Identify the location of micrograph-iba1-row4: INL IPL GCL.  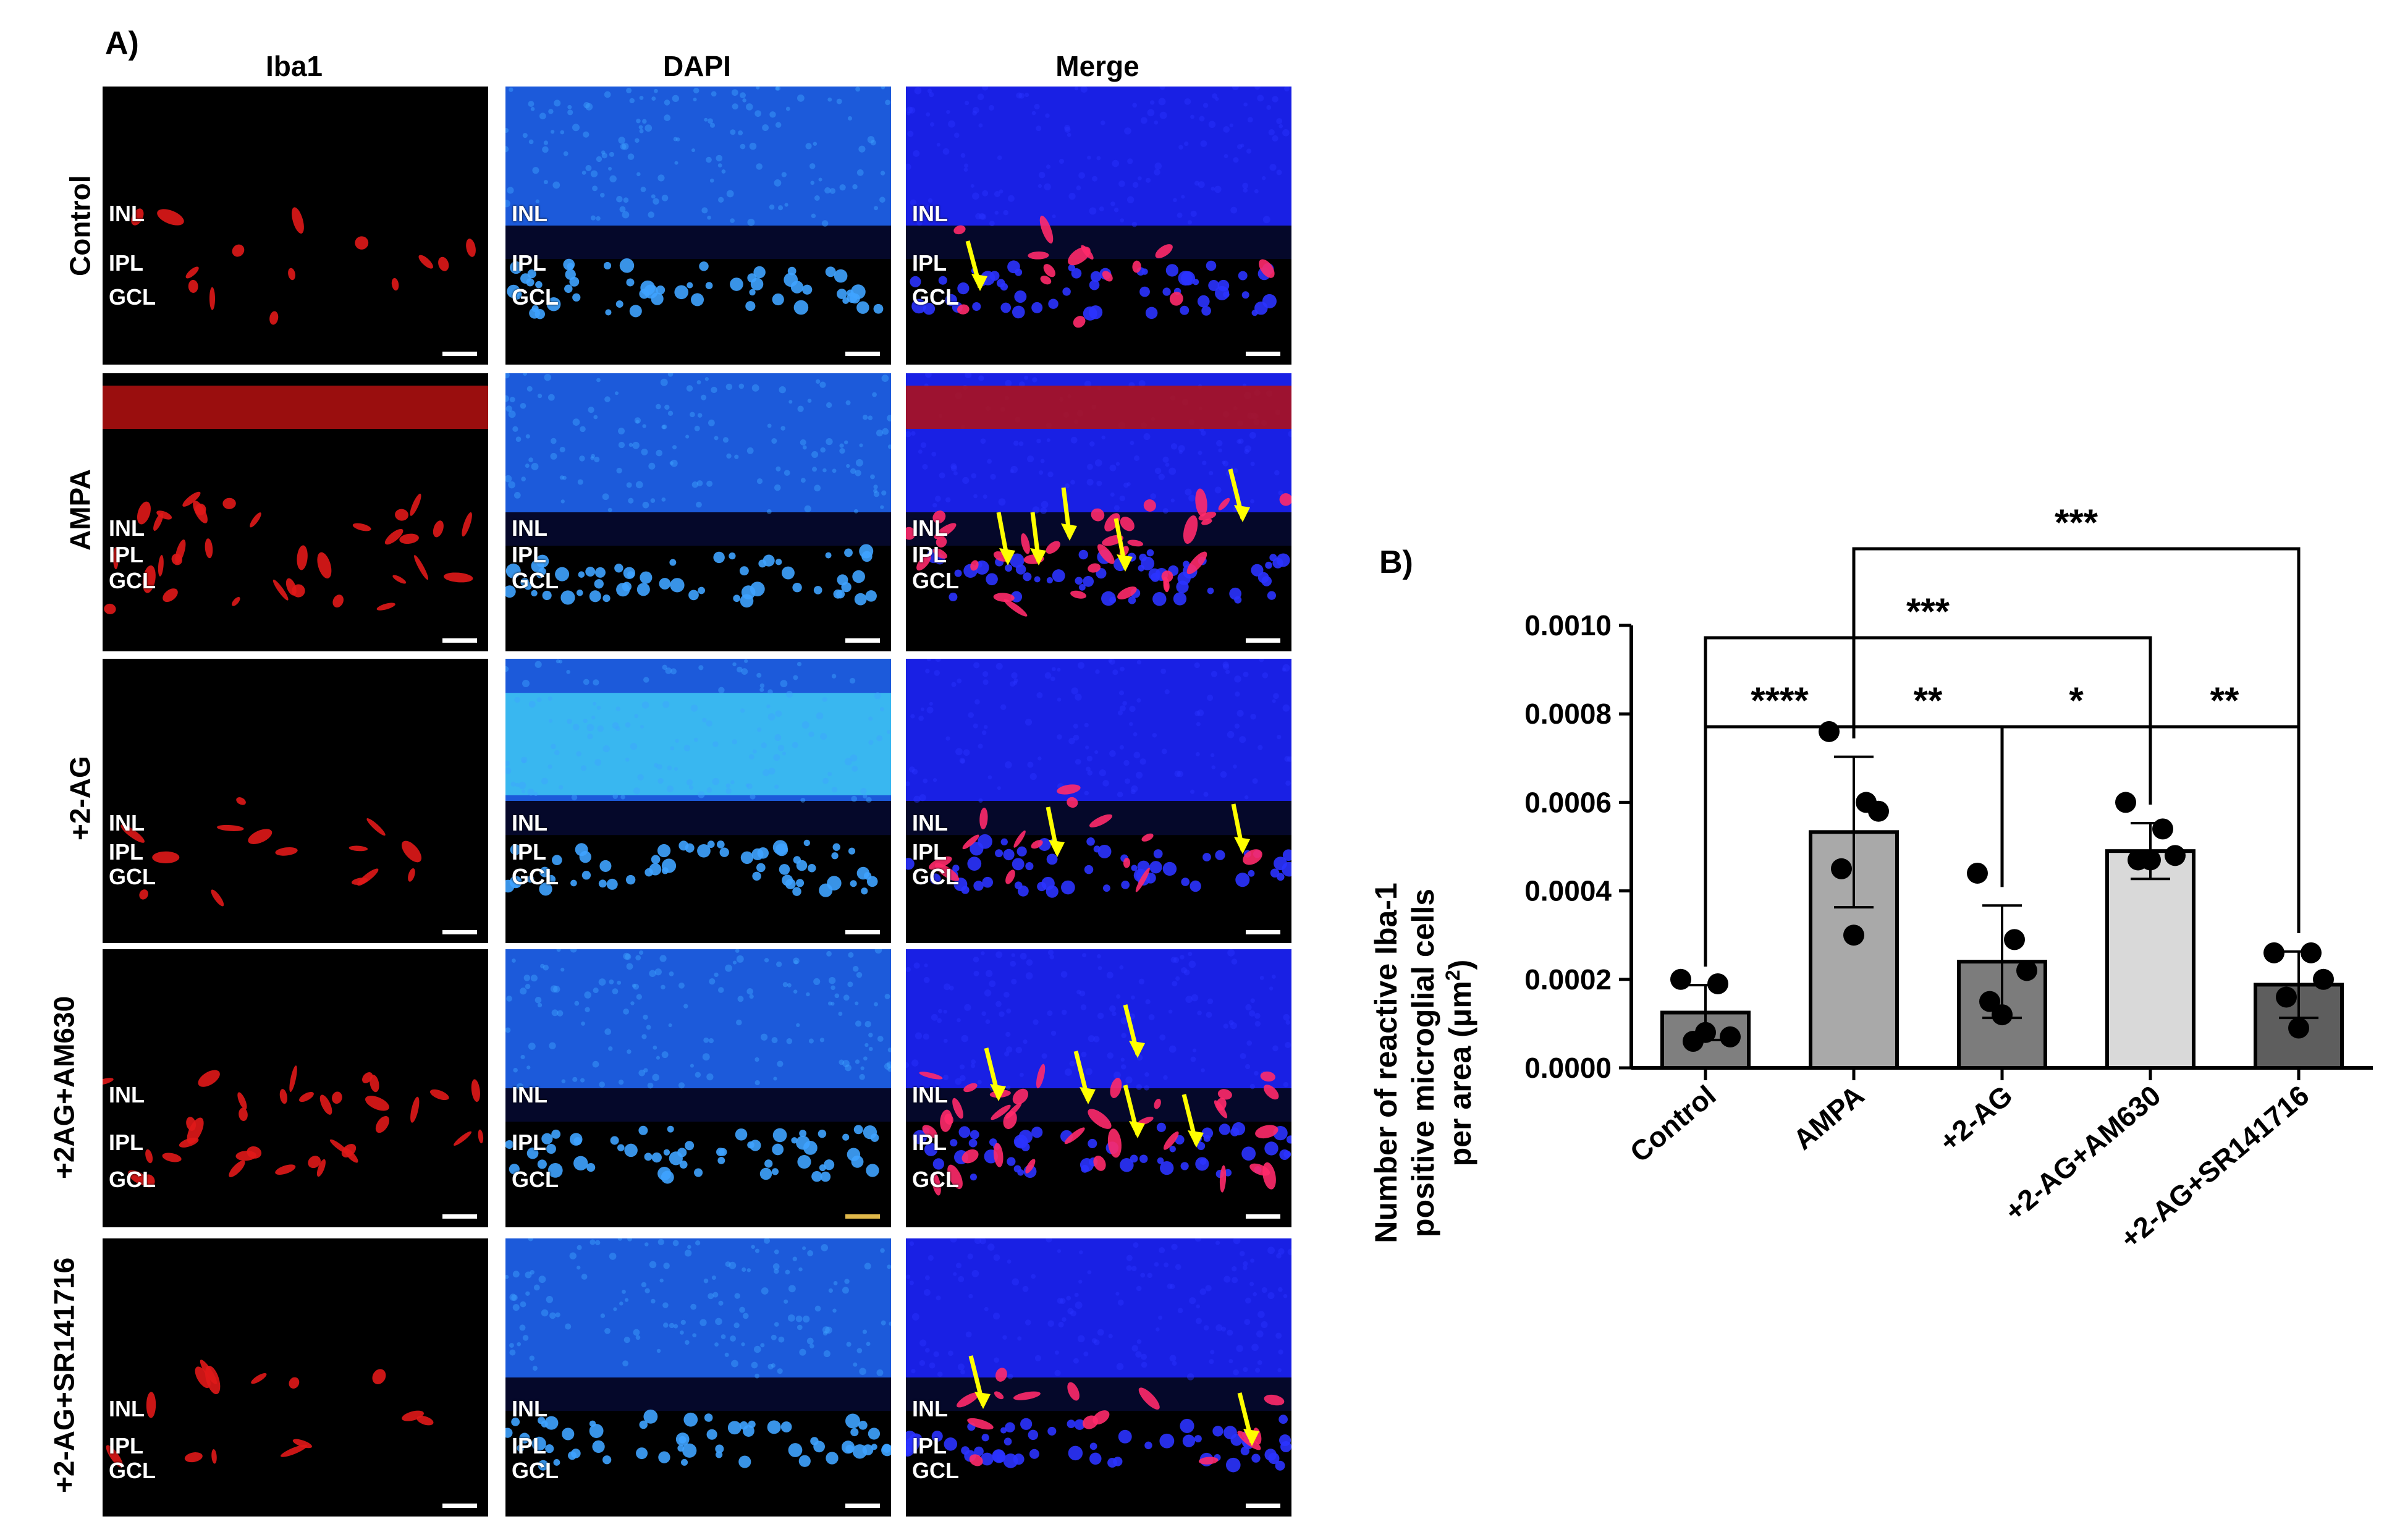
(295, 1088).